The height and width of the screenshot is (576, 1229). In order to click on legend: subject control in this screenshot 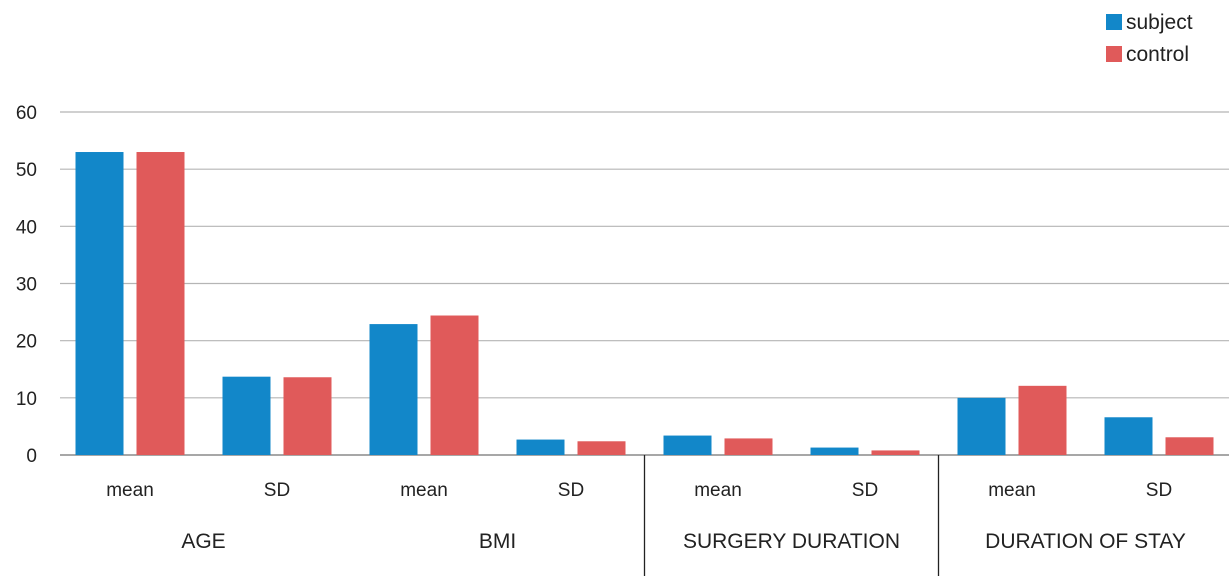, I will do `click(1149, 38)`.